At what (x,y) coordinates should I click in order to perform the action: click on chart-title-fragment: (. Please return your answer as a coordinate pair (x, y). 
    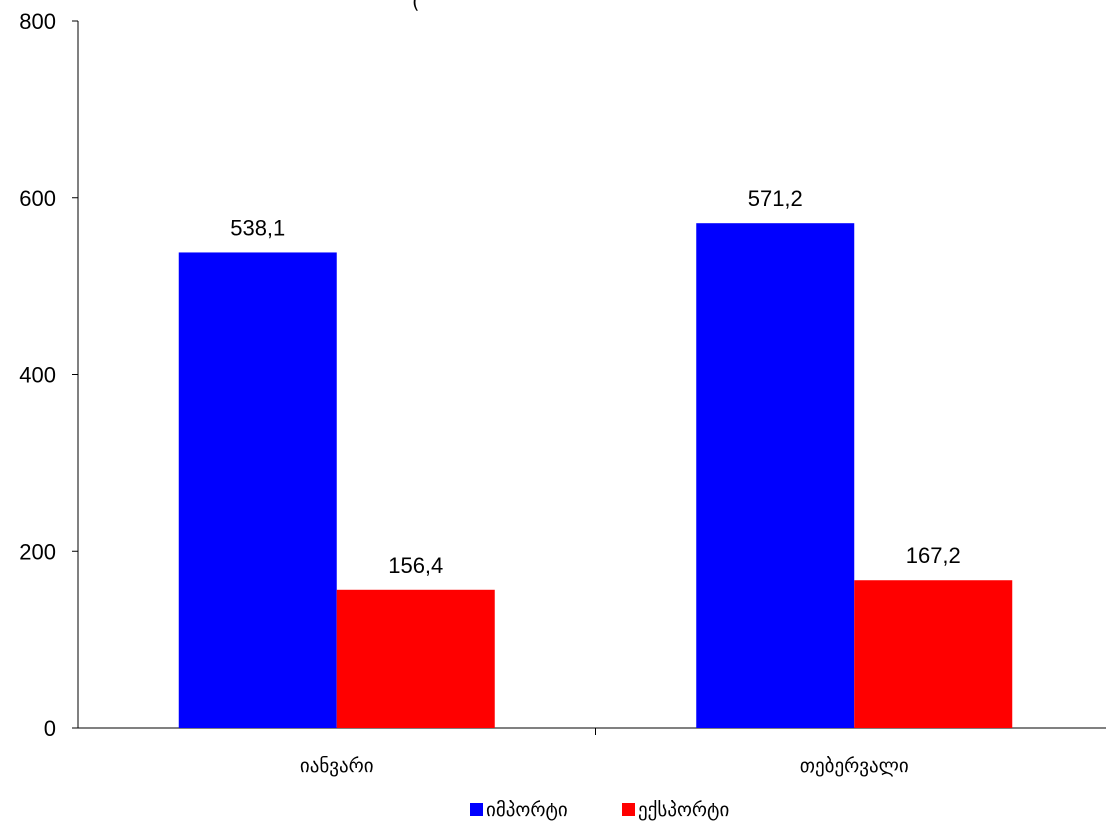
    Looking at the image, I should click on (415, 6).